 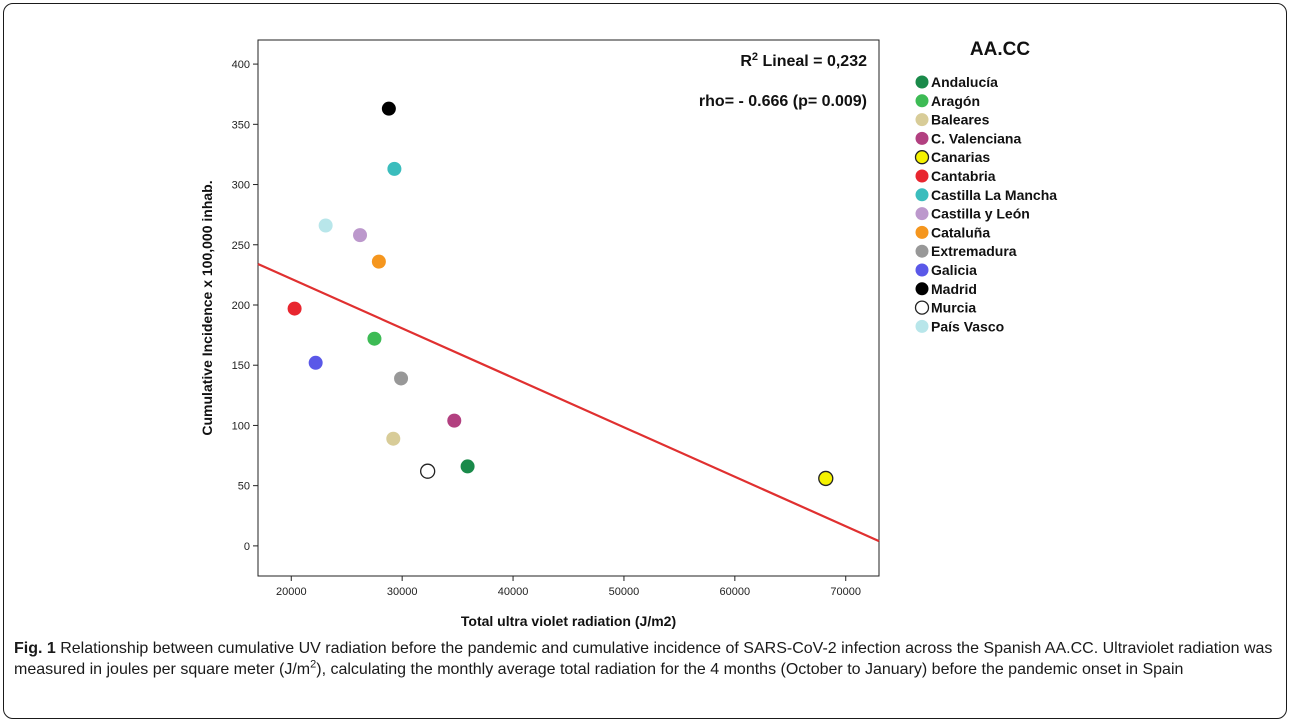 What do you see at coordinates (374, 338) in the screenshot?
I see `point-aragon` at bounding box center [374, 338].